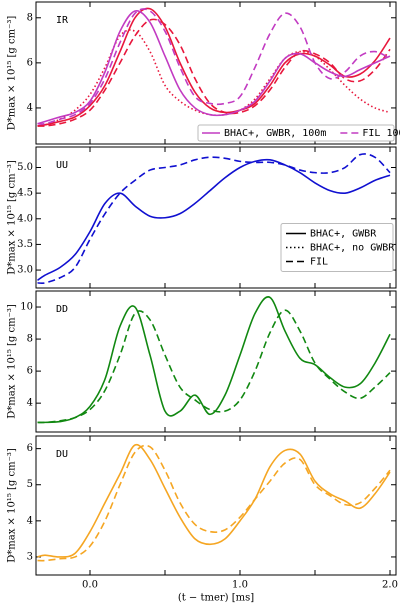 The height and width of the screenshot is (604, 400). I want to click on panel-label: DD, so click(62, 309).